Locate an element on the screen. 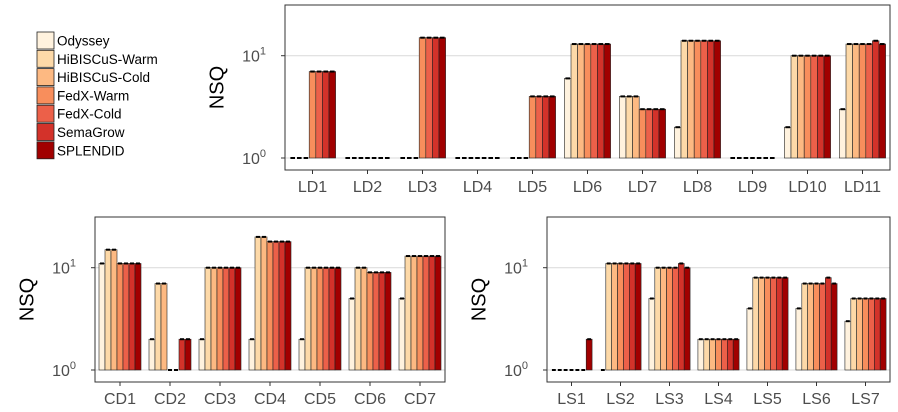  legend-label: HiBISCuS-Warm is located at coordinates (107, 59).